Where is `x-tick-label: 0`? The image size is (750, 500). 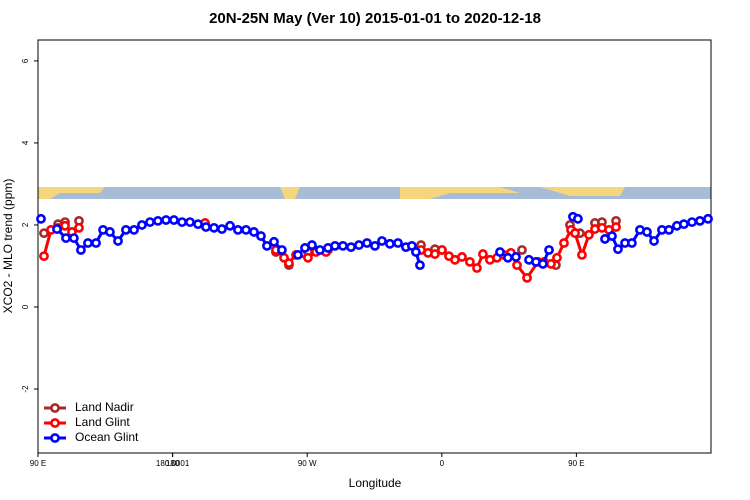
x-tick-label: 0 is located at coordinates (442, 463).